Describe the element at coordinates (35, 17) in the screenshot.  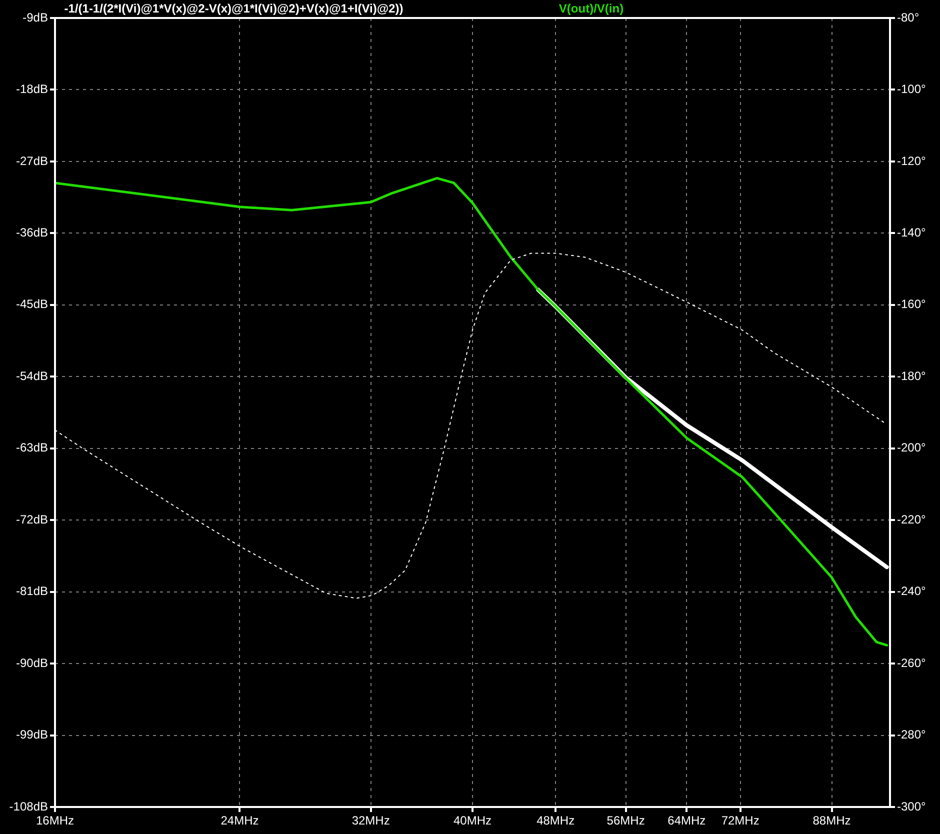
I see `y-tick-label: -9dB` at that location.